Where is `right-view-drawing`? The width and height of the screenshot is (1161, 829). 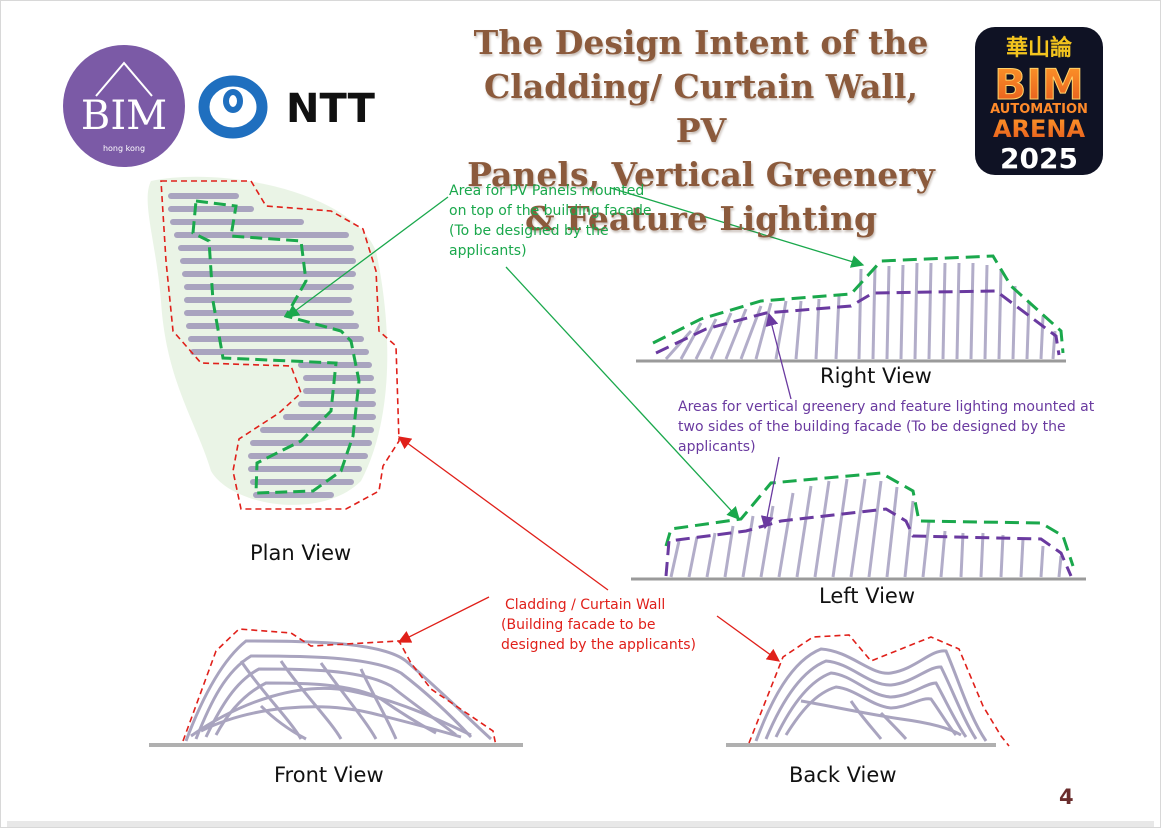
right-view-drawing is located at coordinates (851, 308).